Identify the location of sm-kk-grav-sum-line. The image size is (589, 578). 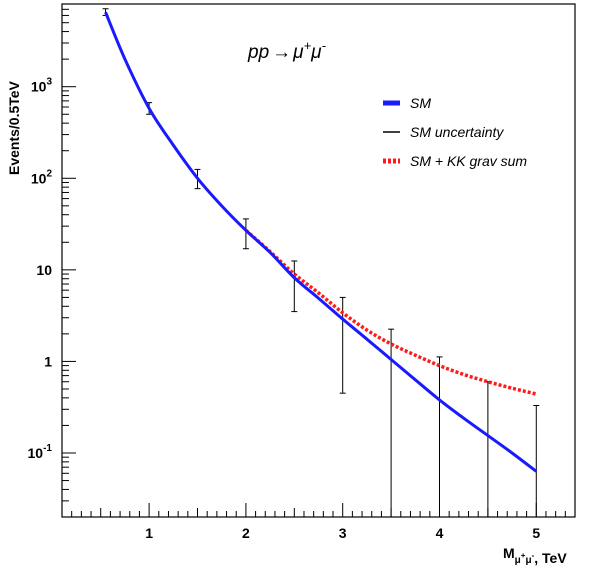
(390, 312).